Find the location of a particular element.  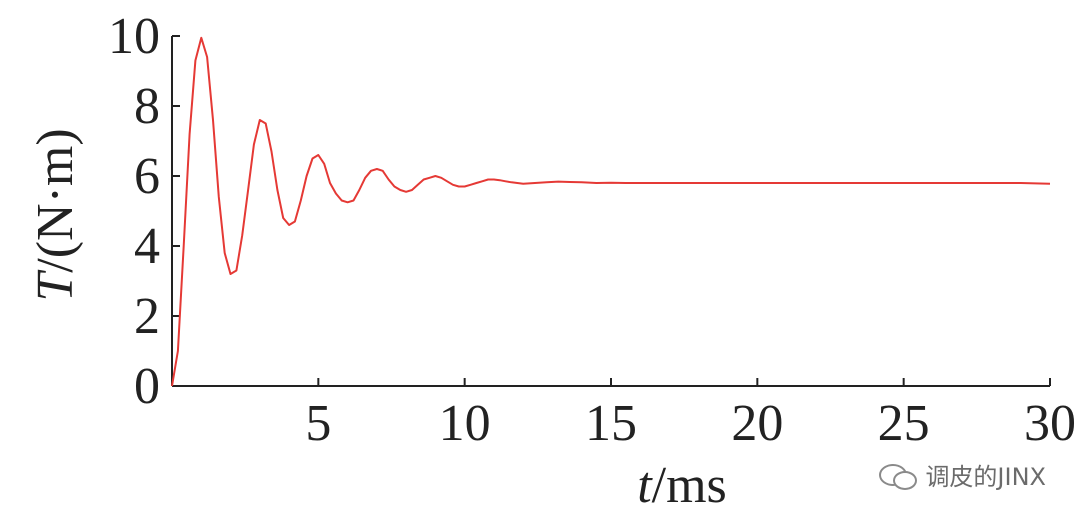

watermark: 调皮的JINX is located at coordinates (962, 474).